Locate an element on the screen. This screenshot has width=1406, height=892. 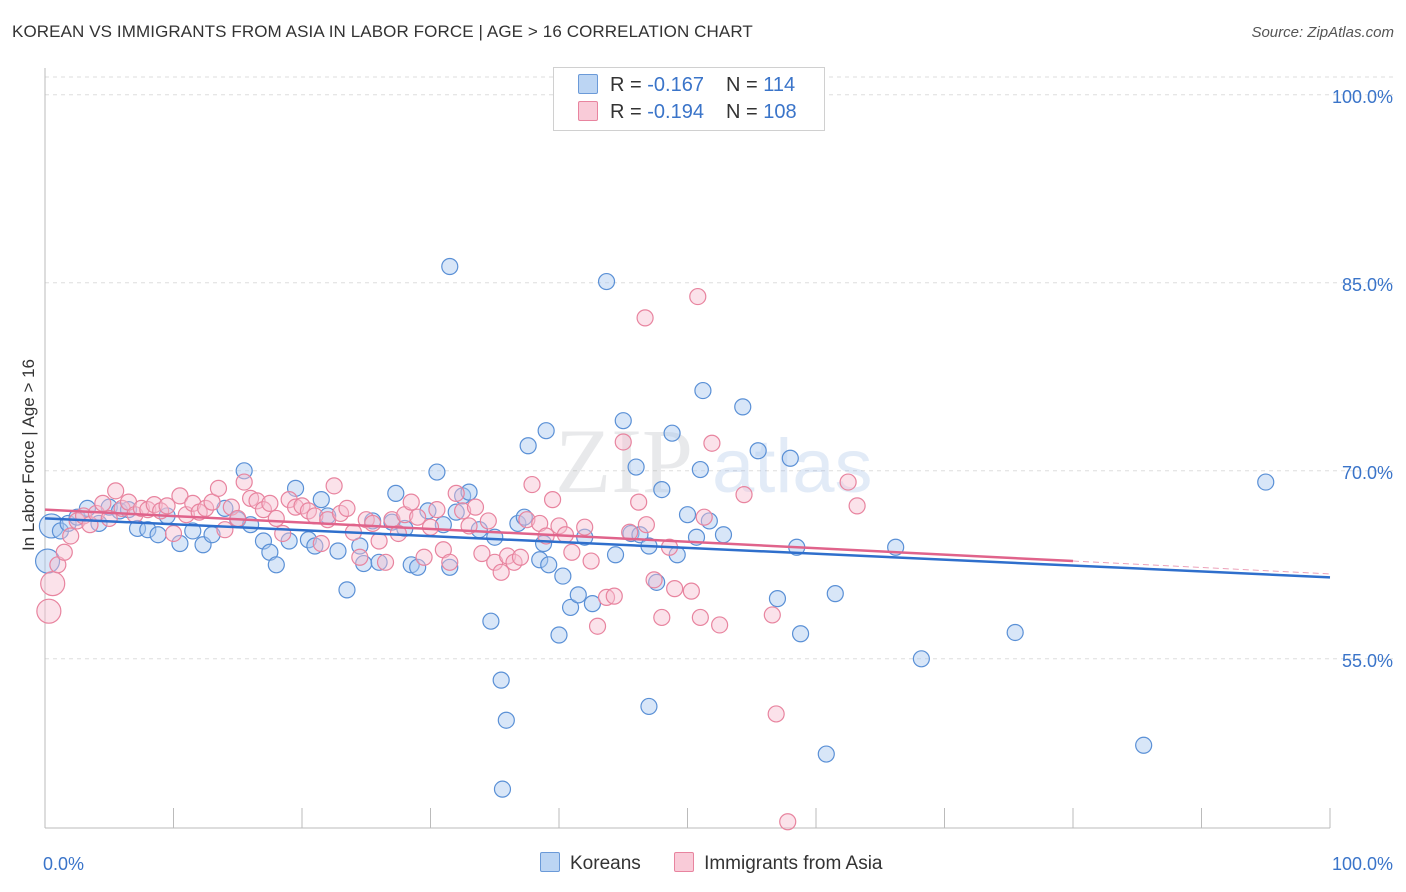
bottom-legend-label: Immigrants from Asia is located at coordinates (793, 863).